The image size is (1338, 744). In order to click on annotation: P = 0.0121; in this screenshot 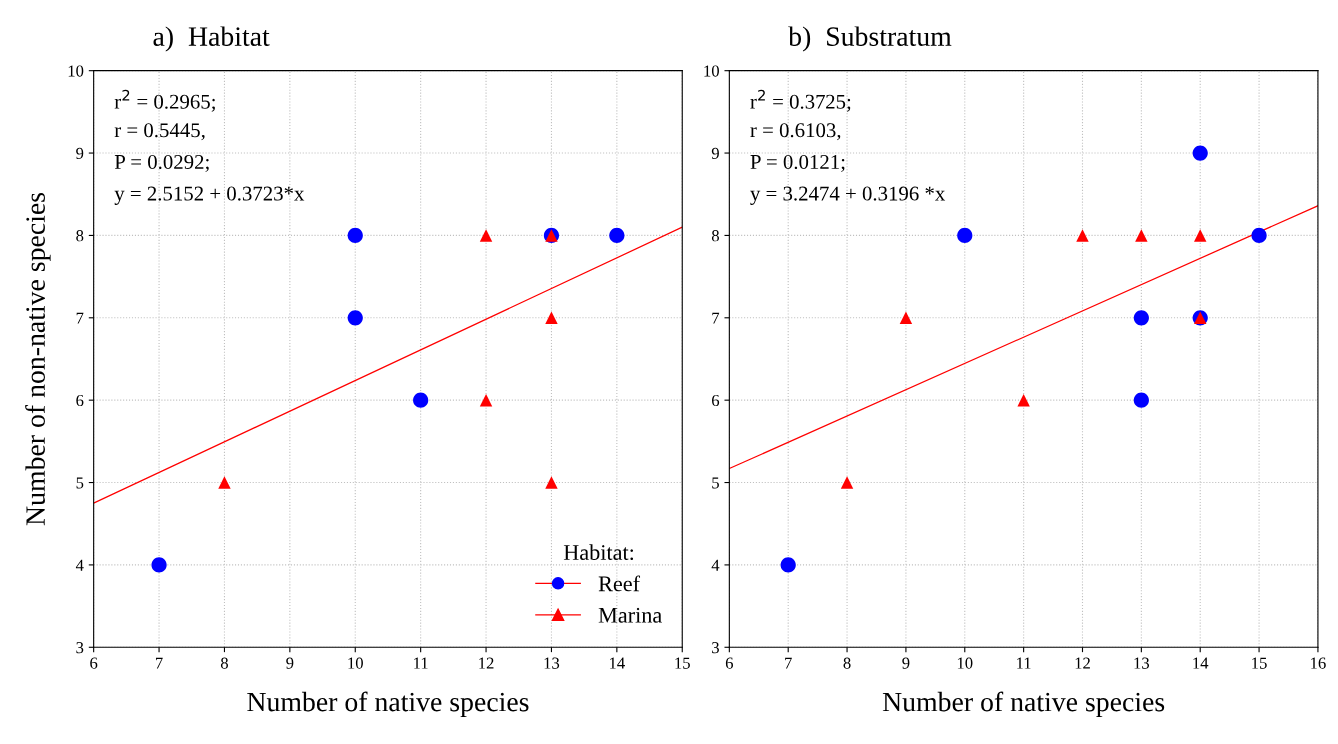, I will do `click(797, 163)`.